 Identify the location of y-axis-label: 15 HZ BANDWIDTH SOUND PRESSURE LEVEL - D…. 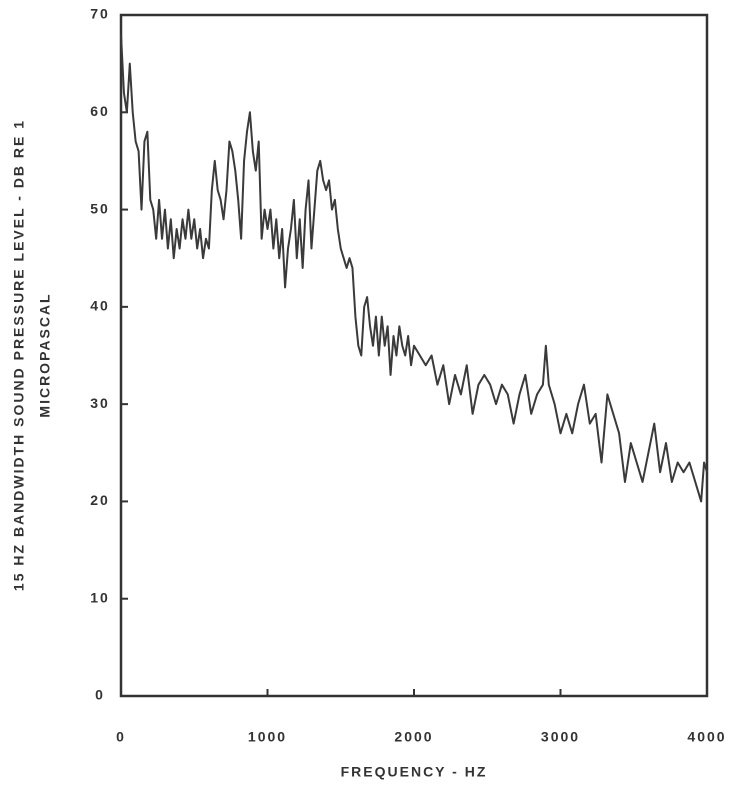
(19, 355).